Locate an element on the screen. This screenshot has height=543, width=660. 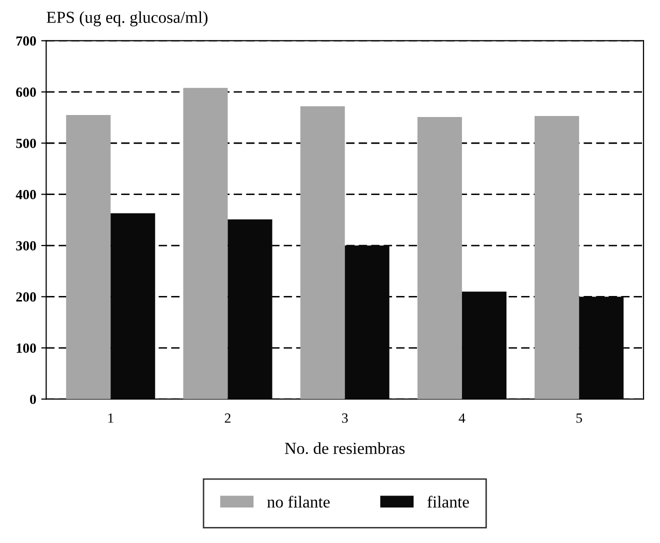
y-tick-label: 200 is located at coordinates (26, 297).